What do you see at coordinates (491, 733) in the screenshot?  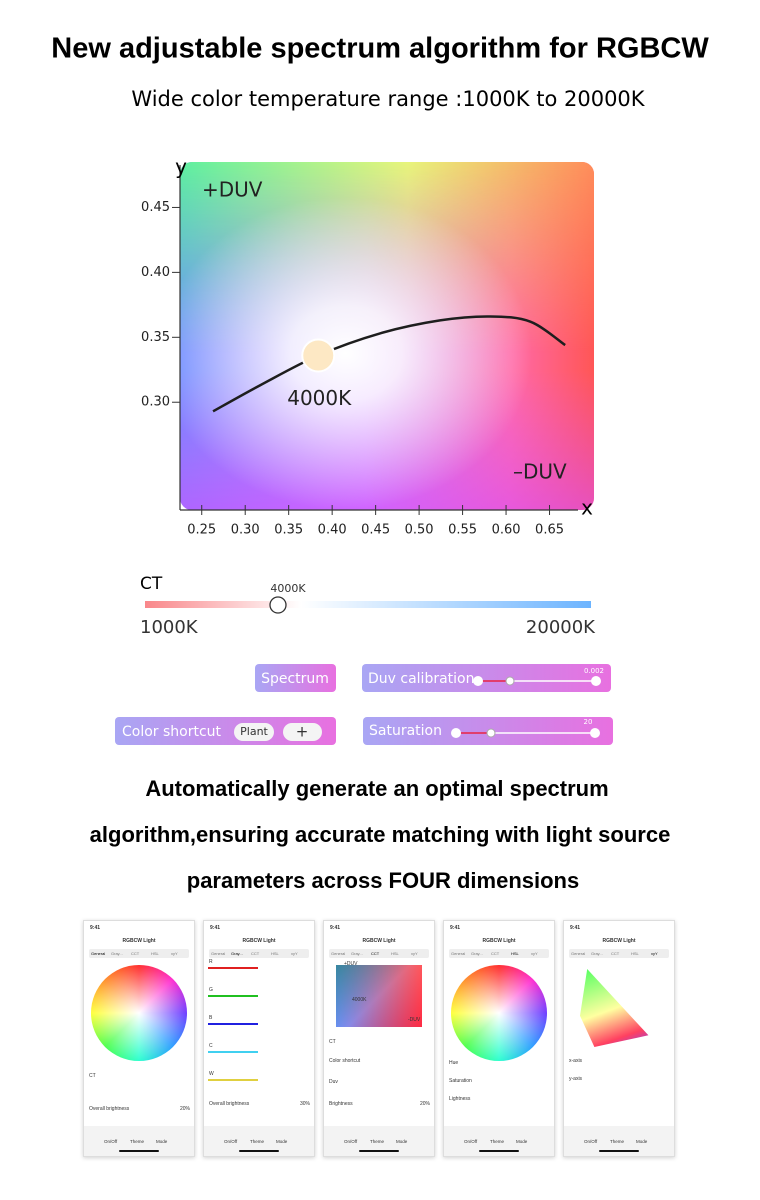 I see `saturation-knob` at bounding box center [491, 733].